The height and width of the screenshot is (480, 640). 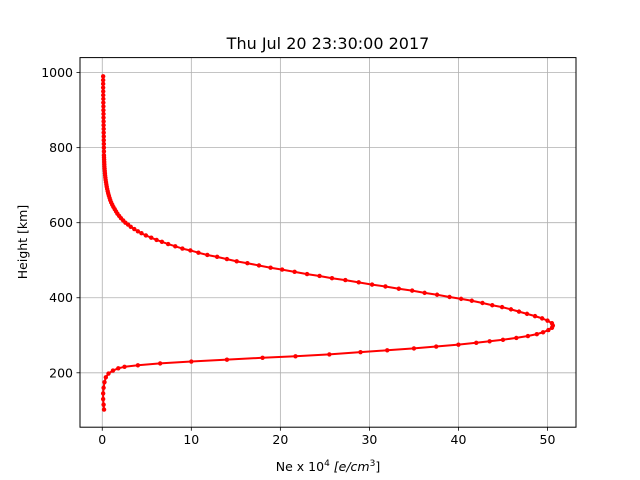 I want to click on x-tick-label: 0, so click(x=102, y=439).